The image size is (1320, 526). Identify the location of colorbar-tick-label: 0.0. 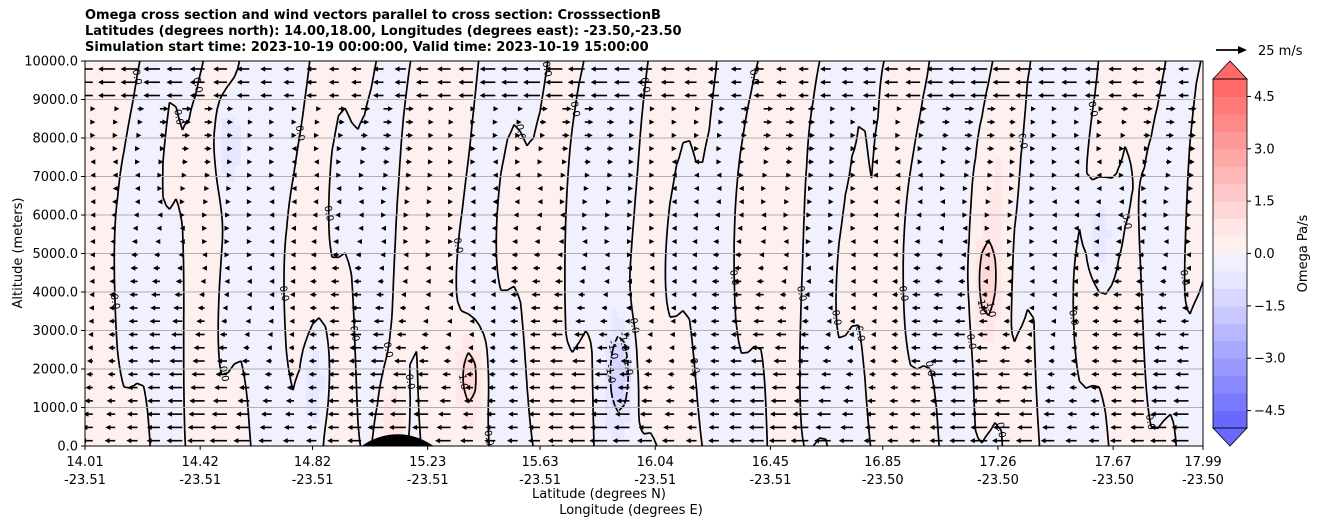
(1264, 254).